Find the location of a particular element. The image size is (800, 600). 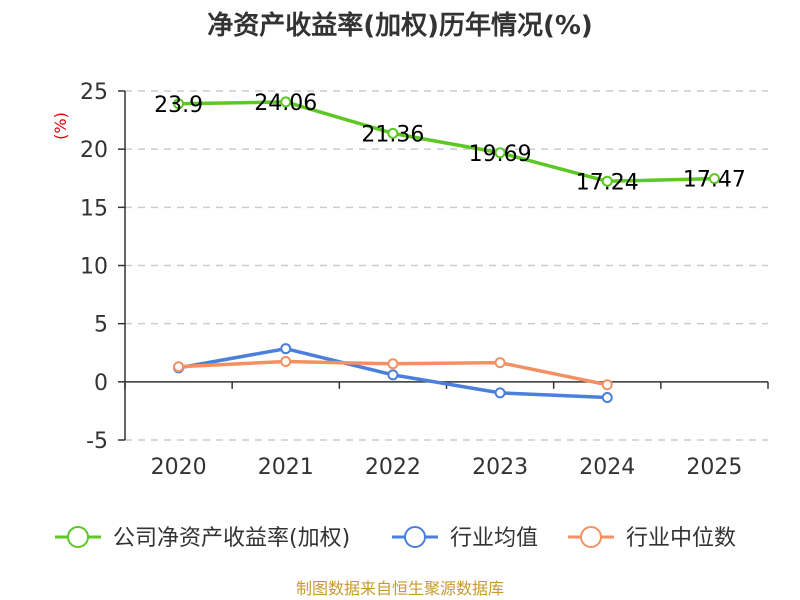

data-label: 17.24 is located at coordinates (607, 182).